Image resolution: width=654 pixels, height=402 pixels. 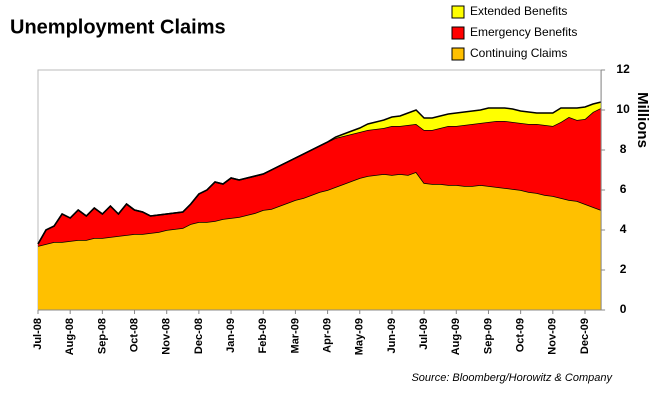 What do you see at coordinates (488, 336) in the screenshot?
I see `x-tick-label: Sep-09` at bounding box center [488, 336].